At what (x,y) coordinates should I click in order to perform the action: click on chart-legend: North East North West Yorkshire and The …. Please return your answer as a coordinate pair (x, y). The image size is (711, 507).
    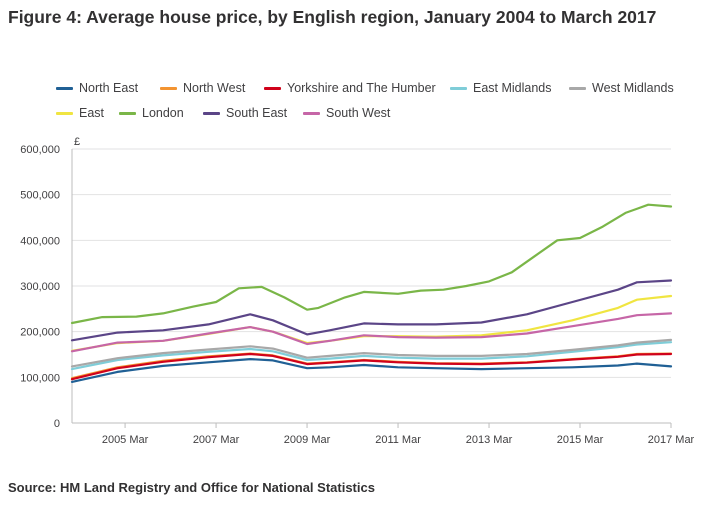
    Looking at the image, I should click on (381, 106).